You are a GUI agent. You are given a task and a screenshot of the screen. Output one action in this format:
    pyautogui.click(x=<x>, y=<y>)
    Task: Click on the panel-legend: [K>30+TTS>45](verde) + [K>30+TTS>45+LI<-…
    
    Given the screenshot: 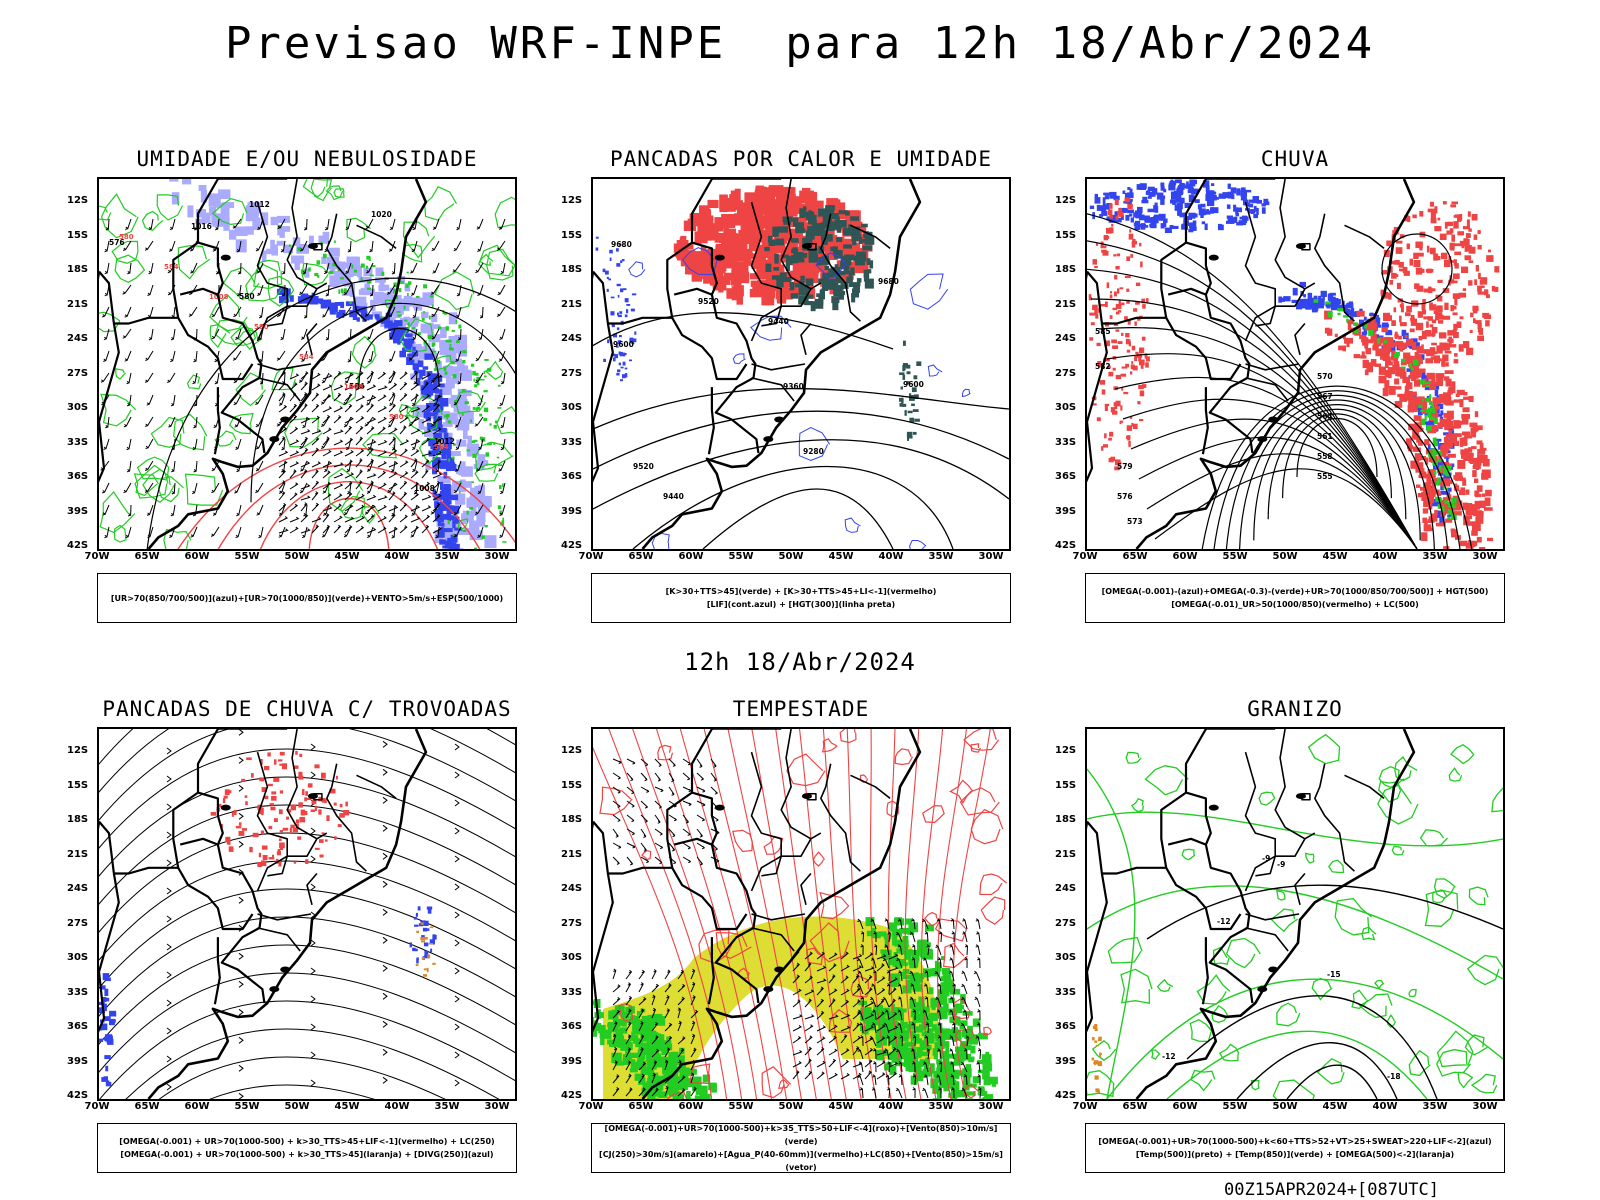 What is the action you would take?
    pyautogui.click(x=801, y=598)
    